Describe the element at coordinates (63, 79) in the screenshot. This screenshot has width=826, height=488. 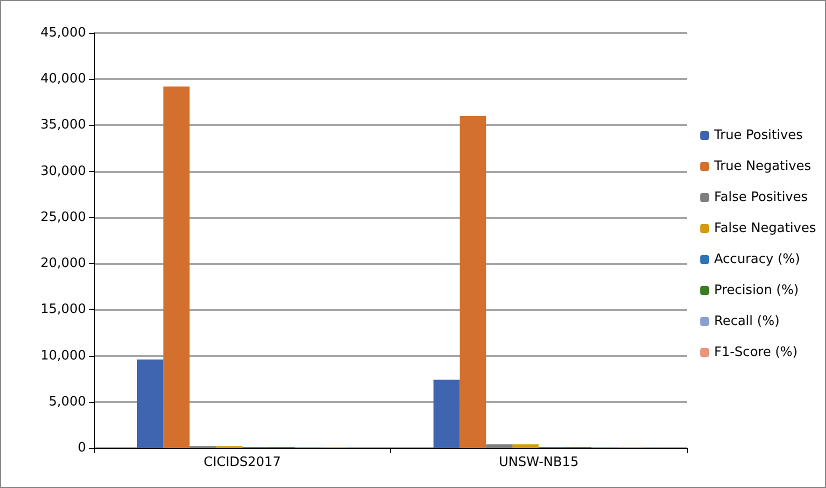
I see `y-tick-label: 40,000` at that location.